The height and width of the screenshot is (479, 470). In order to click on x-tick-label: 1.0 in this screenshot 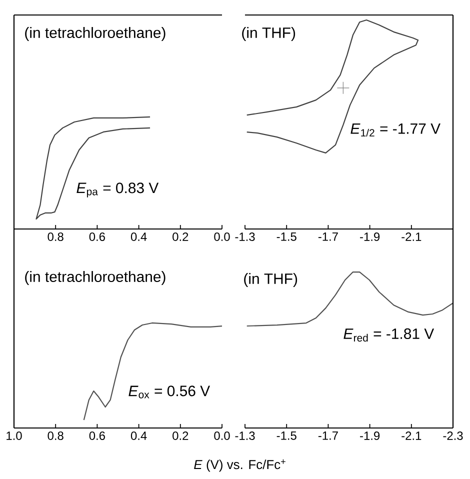, I will do `click(14, 436)`.